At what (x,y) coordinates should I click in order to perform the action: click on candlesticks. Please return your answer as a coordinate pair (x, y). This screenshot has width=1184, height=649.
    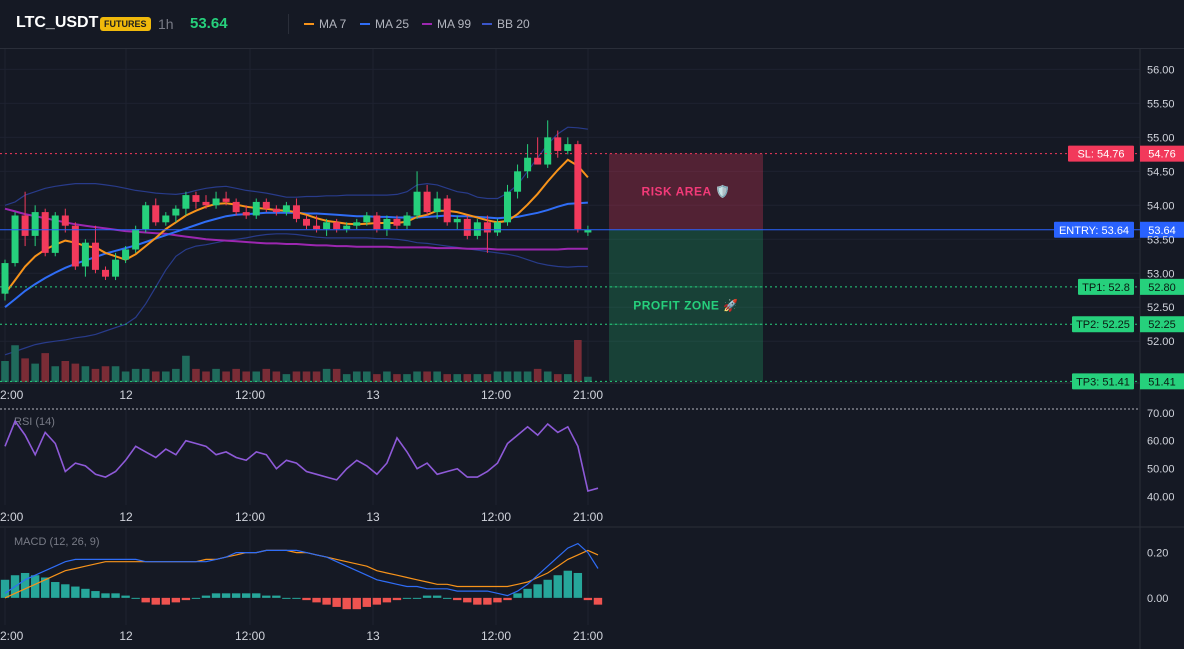
    Looking at the image, I should click on (296, 210).